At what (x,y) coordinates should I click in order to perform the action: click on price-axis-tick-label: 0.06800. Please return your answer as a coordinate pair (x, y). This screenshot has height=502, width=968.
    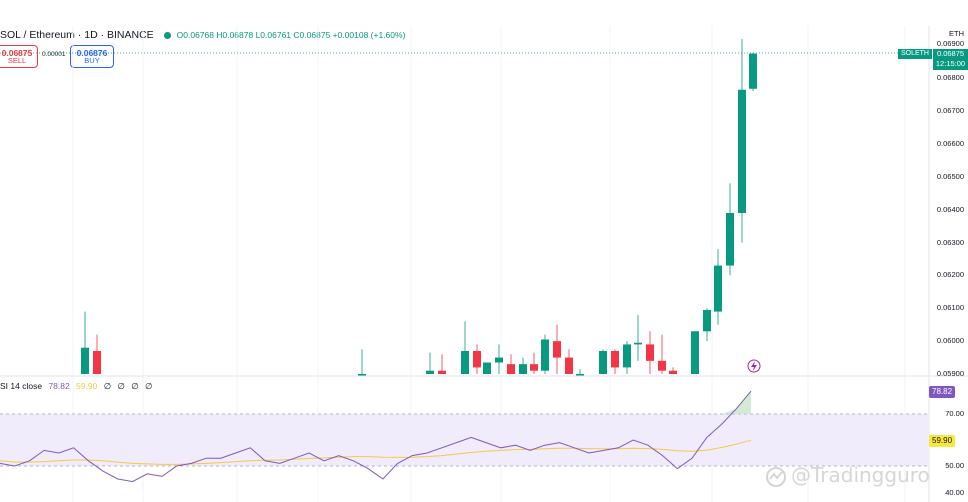
    Looking at the image, I should click on (950, 78).